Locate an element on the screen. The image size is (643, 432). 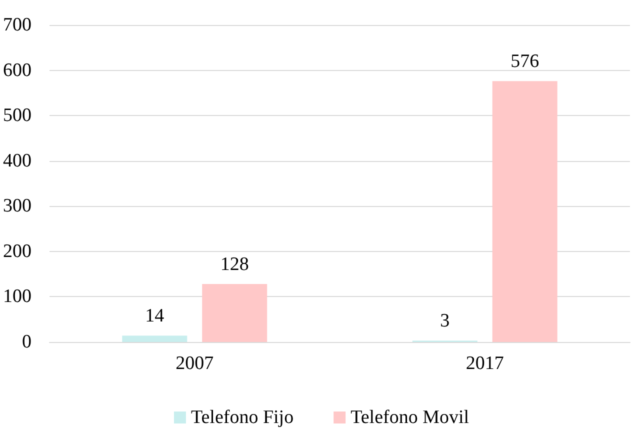
data-label: 3 is located at coordinates (445, 321).